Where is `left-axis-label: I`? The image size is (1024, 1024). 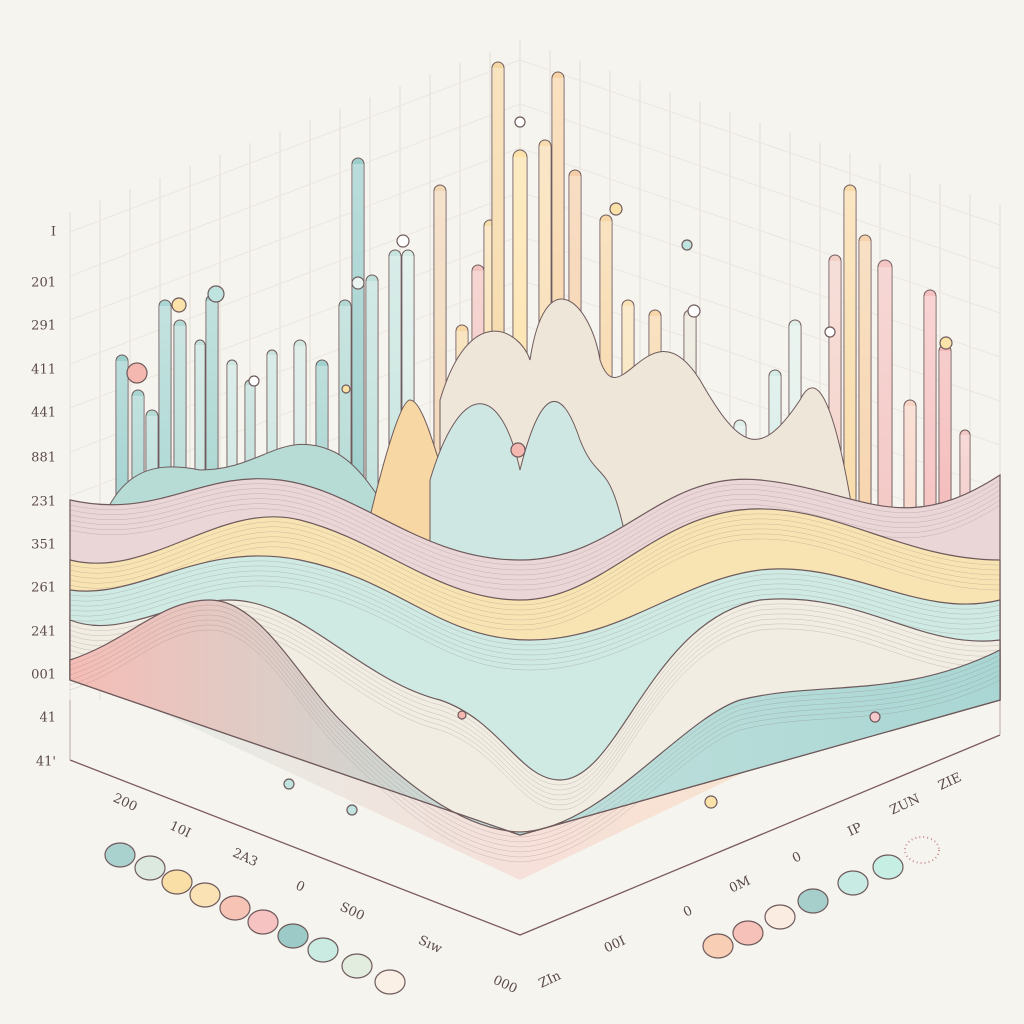 left-axis-label: I is located at coordinates (53, 232).